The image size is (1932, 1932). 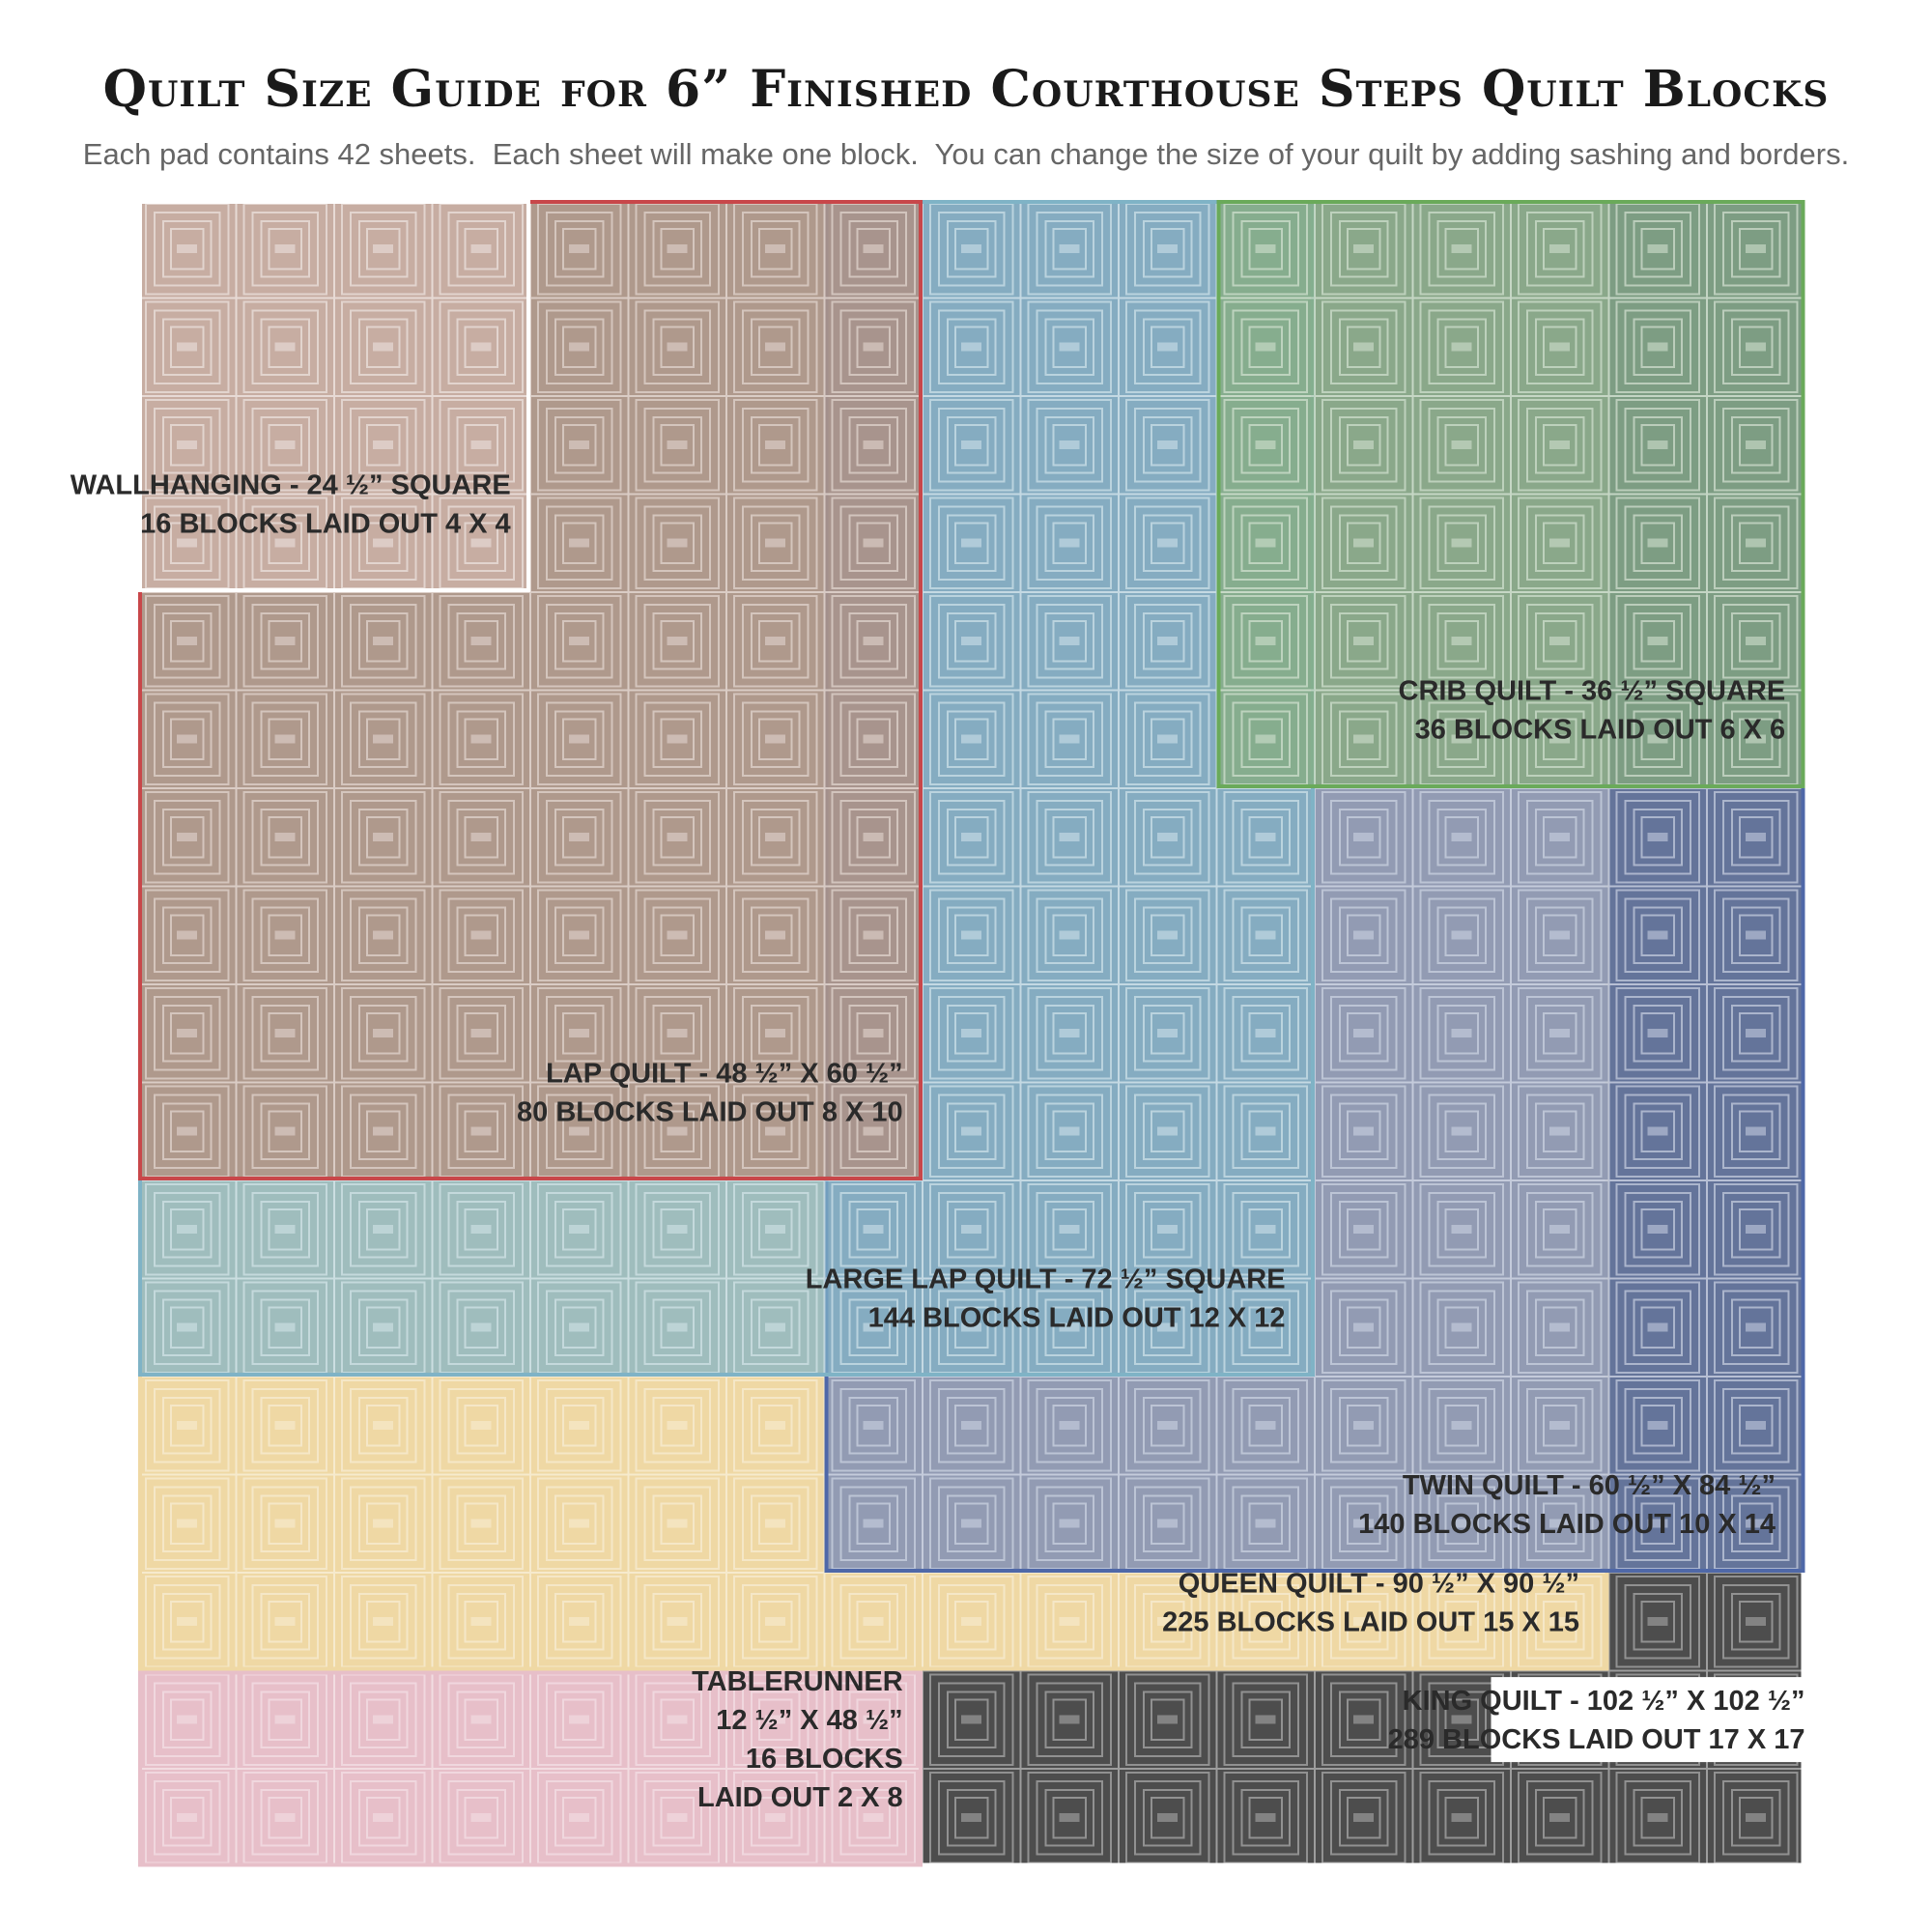 What do you see at coordinates (530, 1768) in the screenshot?
I see `quilt-region-tablerunner` at bounding box center [530, 1768].